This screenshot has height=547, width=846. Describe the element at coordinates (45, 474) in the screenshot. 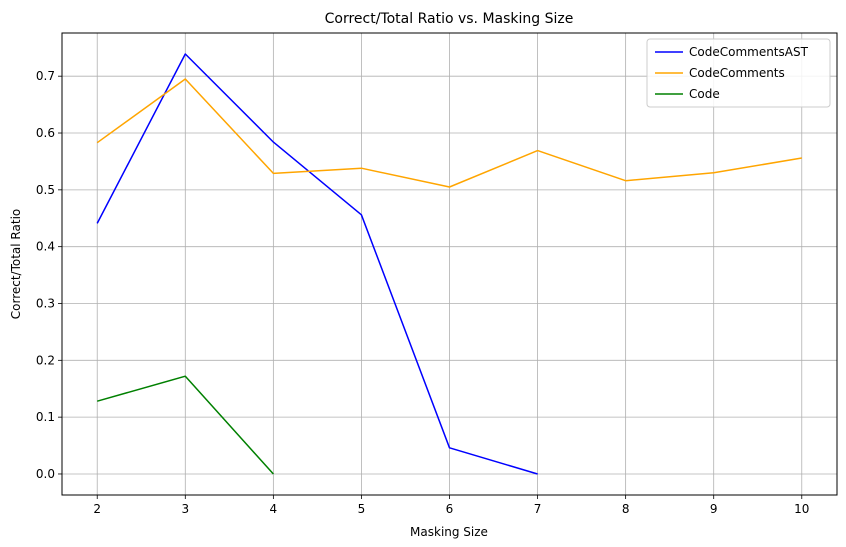

I see `y-tick-label: 0.0` at that location.